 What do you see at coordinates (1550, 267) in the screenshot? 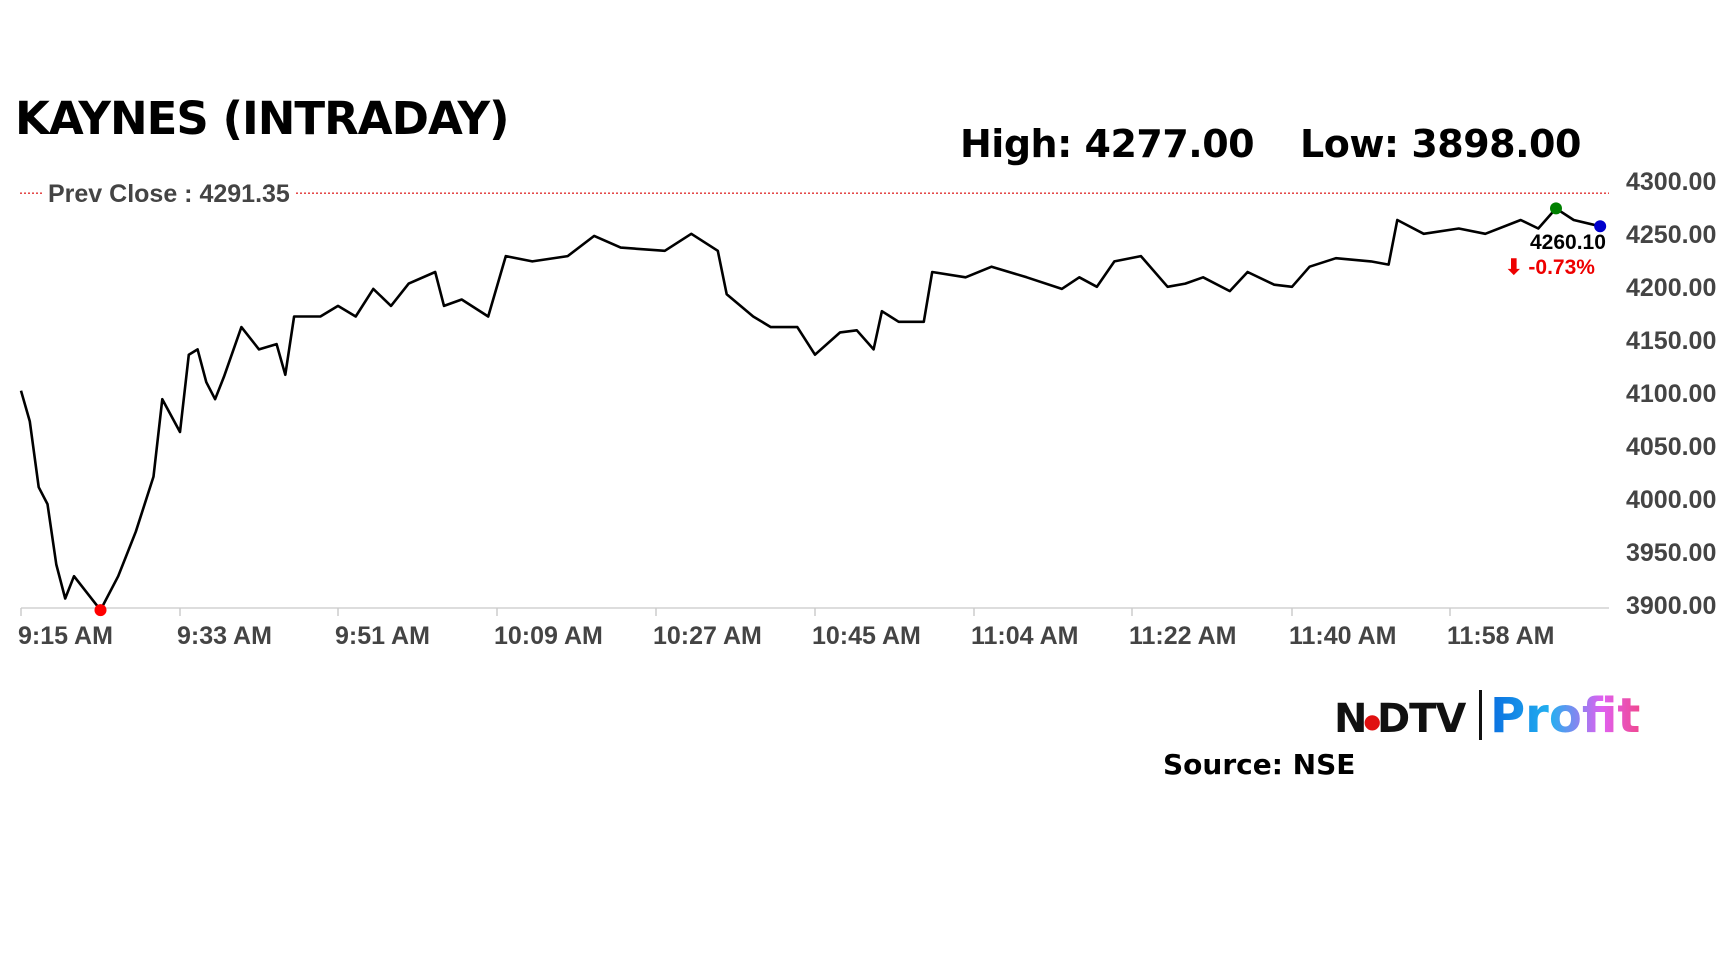
I see `change-label: ⬇ -0.73%` at bounding box center [1550, 267].